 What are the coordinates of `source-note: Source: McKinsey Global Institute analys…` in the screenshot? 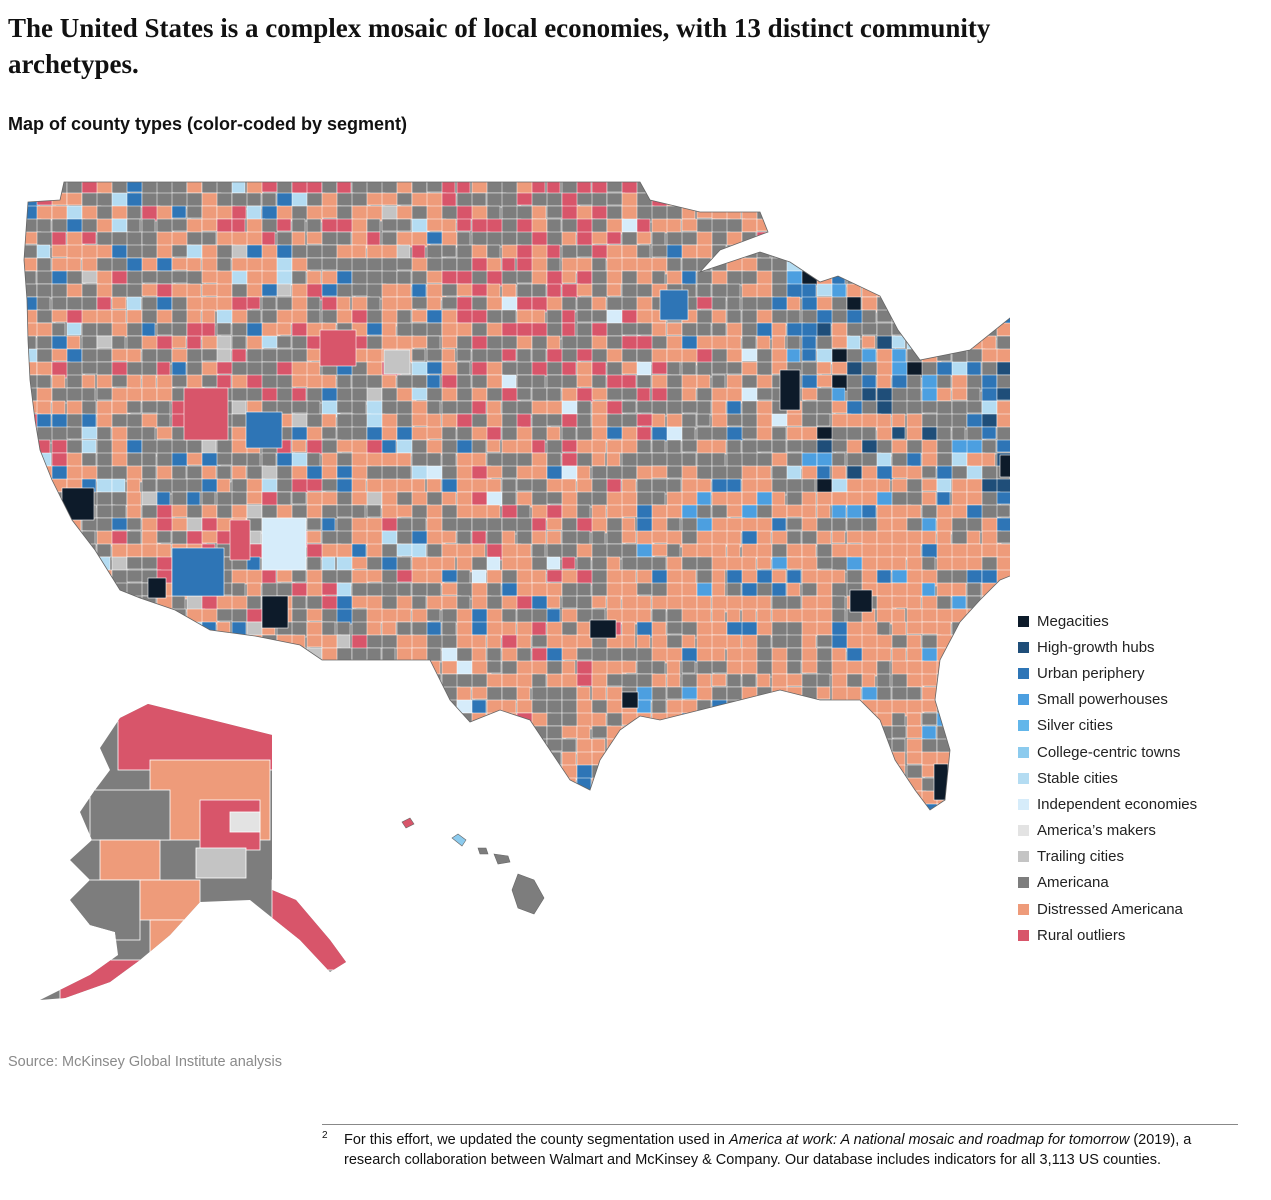 It's located at (145, 1062).